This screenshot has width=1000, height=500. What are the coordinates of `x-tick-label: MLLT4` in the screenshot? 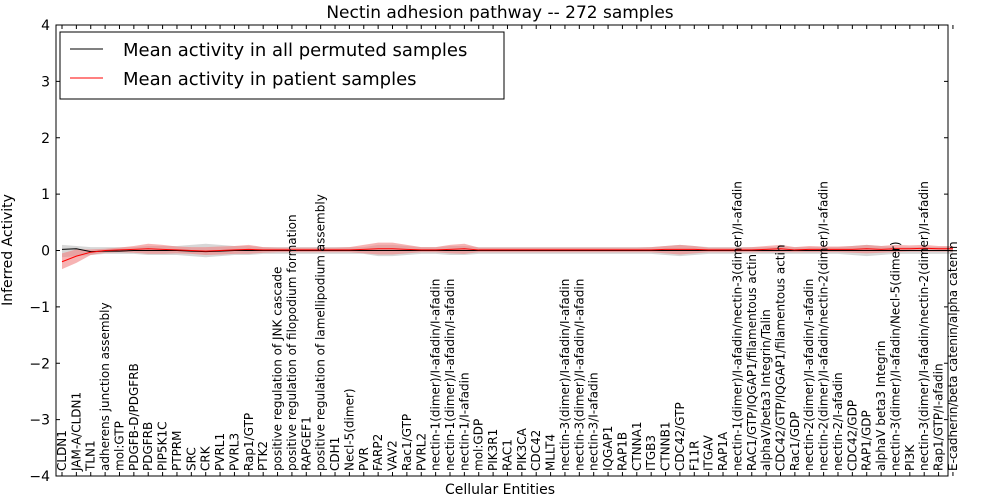 It's located at (551, 452).